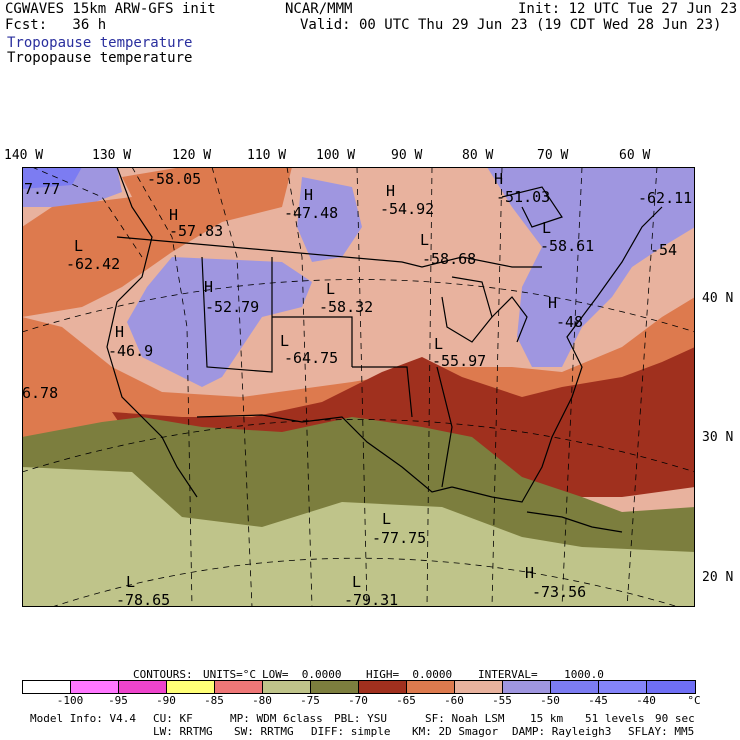  What do you see at coordinates (219, 322) in the screenshot?
I see `shade-purple-rockies` at bounding box center [219, 322].